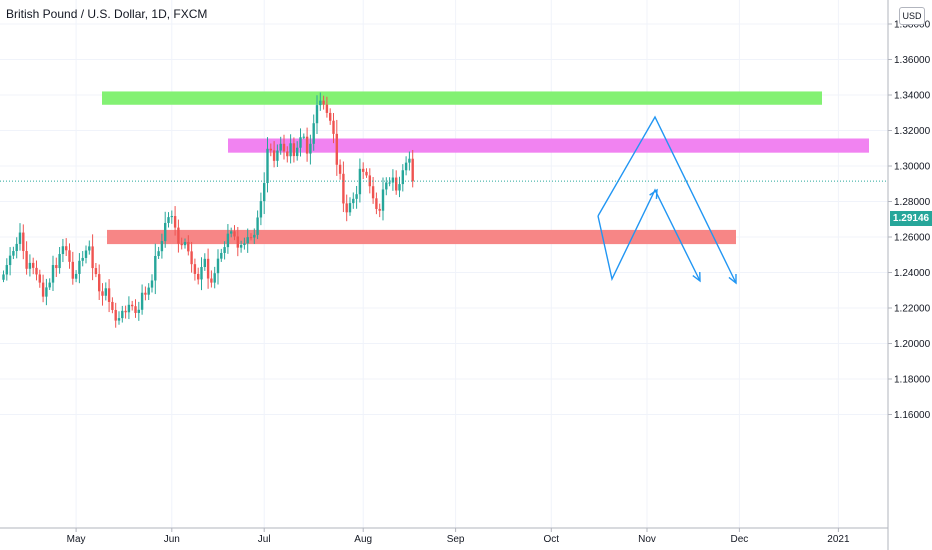 This screenshot has width=932, height=550. What do you see at coordinates (172, 539) in the screenshot?
I see `time-tick-label: Jun` at bounding box center [172, 539].